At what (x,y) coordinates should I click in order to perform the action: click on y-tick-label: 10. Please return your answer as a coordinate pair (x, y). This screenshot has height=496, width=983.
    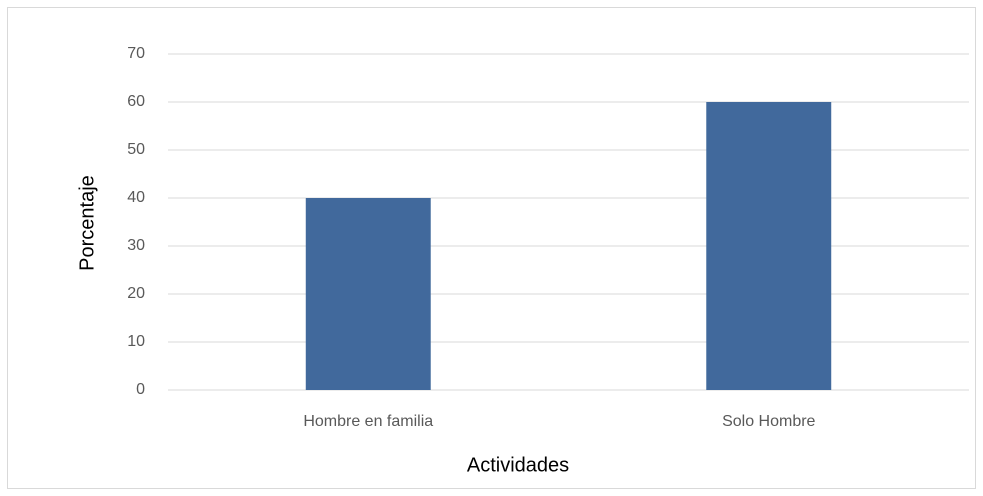
    Looking at the image, I should click on (136, 341).